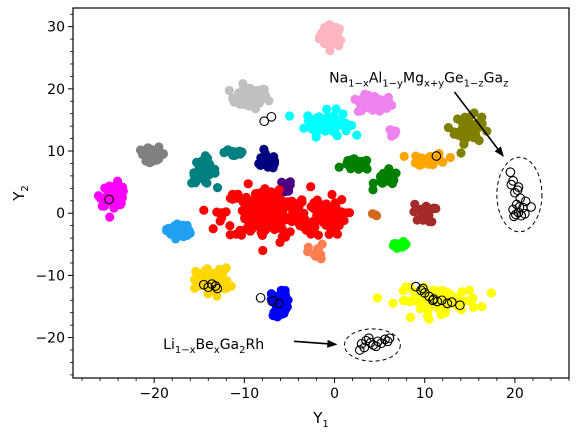 Image resolution: width=578 pixels, height=438 pixels. What do you see at coordinates (315, 343) in the screenshot?
I see `annotation-arrow` at bounding box center [315, 343].